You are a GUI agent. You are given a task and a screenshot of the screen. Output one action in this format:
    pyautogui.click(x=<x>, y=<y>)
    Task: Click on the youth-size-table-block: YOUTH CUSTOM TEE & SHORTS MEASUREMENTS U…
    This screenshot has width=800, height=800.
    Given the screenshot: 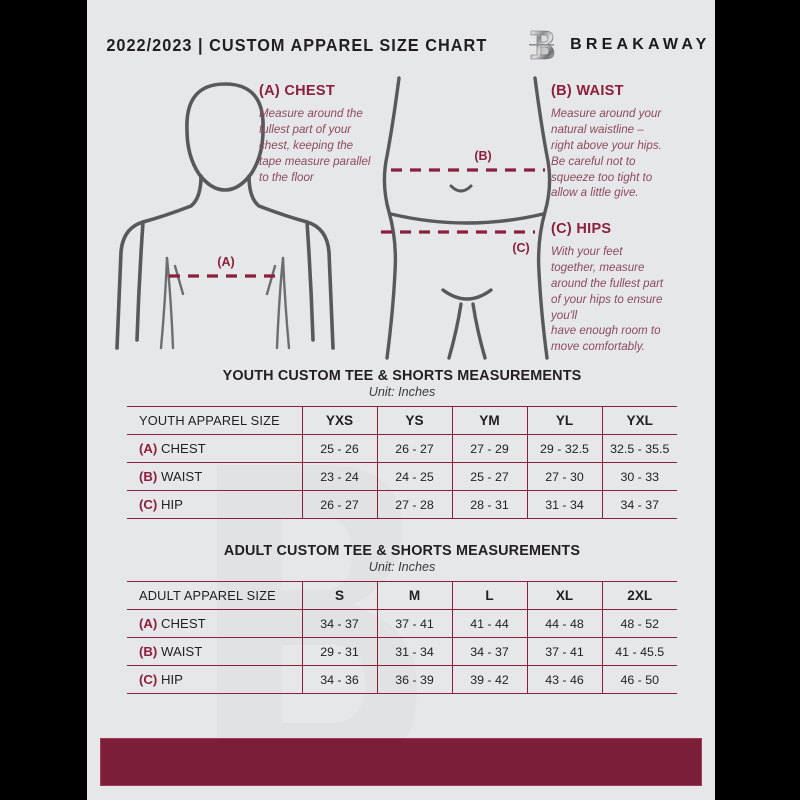 What is the action you would take?
    pyautogui.click(x=402, y=443)
    